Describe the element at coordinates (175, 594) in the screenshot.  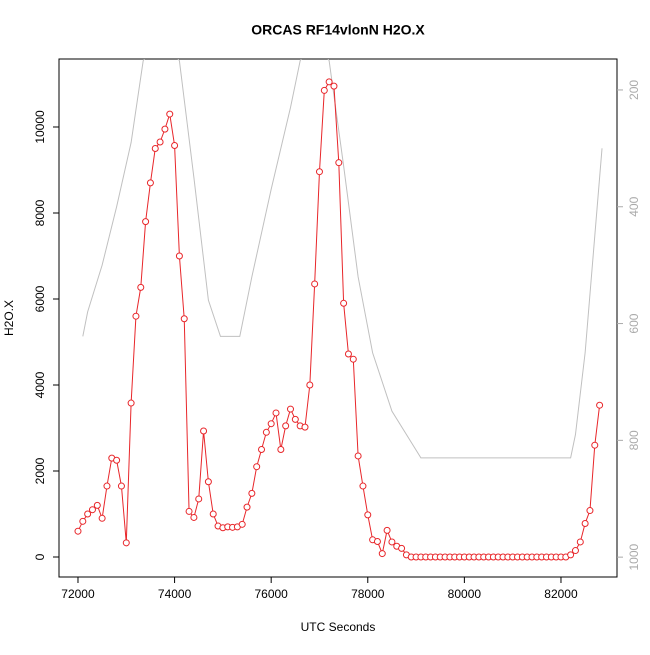
I see `x-tick-label: 74000` at that location.